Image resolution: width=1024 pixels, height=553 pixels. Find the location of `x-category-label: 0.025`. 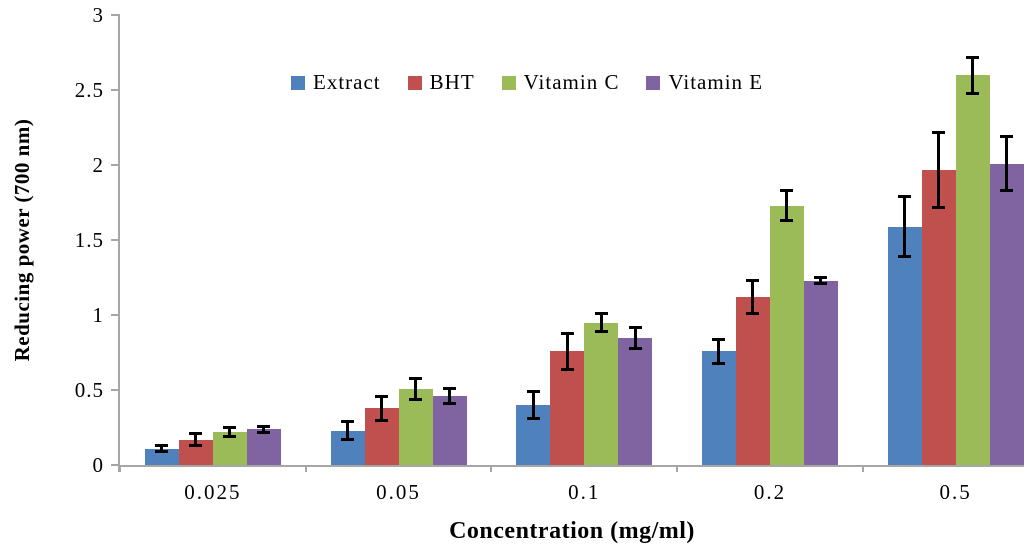

x-category-label: 0.025 is located at coordinates (213, 492).